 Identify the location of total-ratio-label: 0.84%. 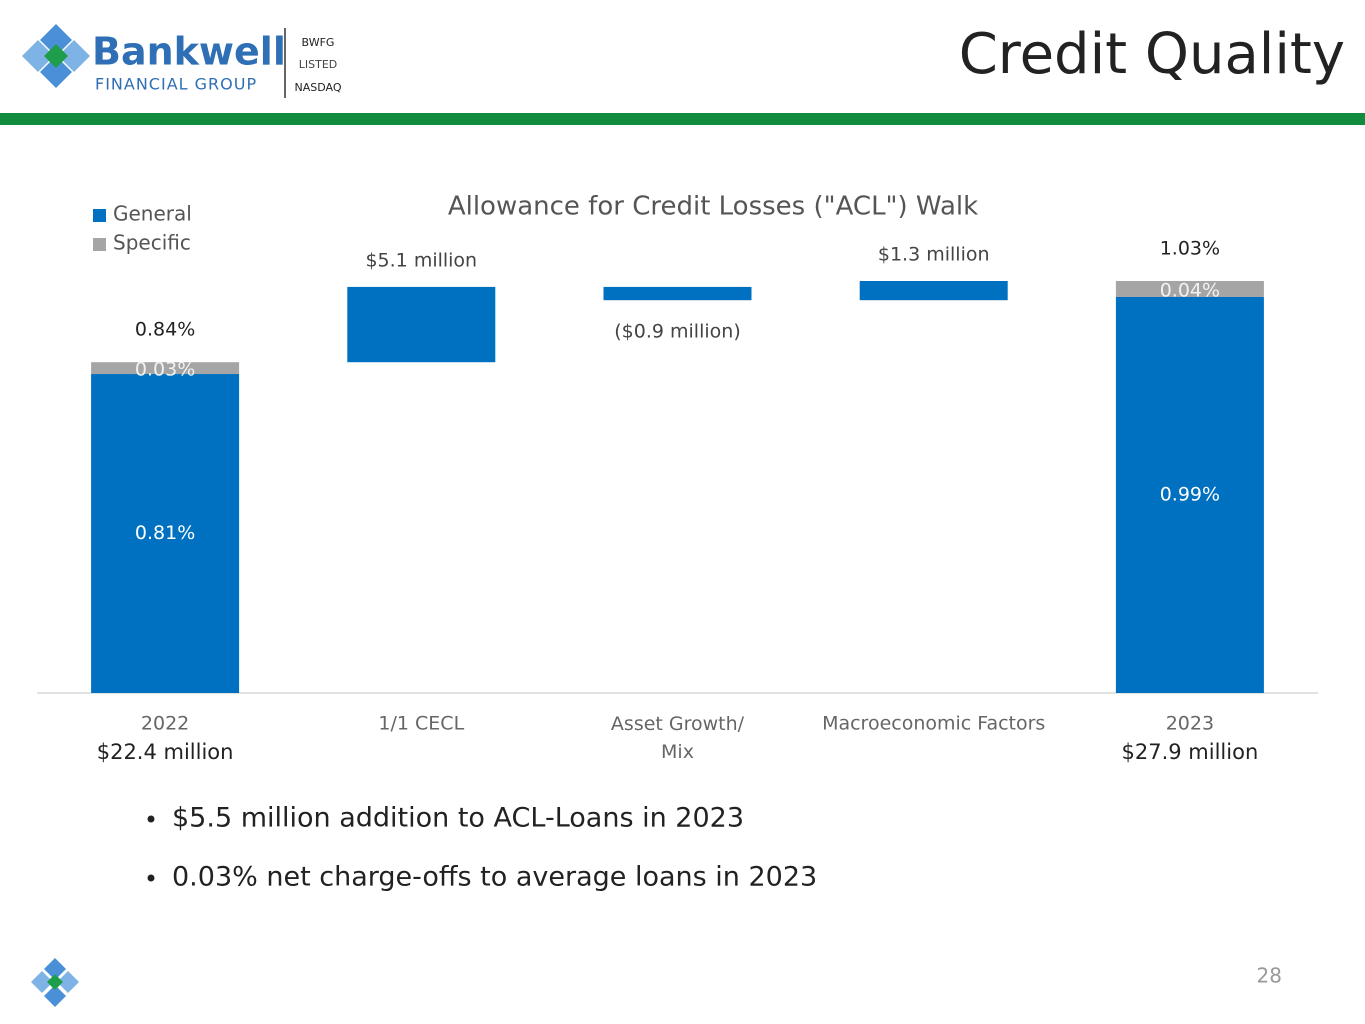
(165, 330).